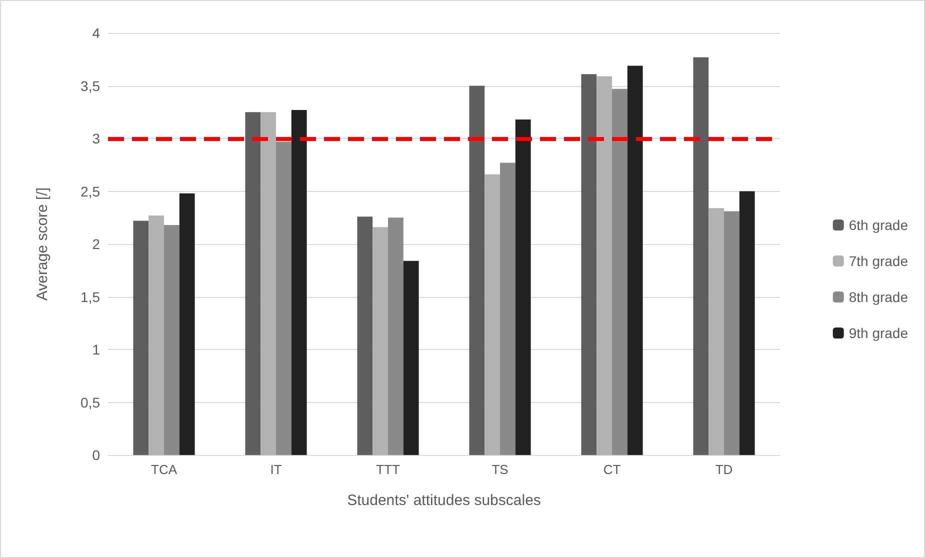 The width and height of the screenshot is (925, 558). What do you see at coordinates (878, 297) in the screenshot?
I see `legend-label: 8th grade` at bounding box center [878, 297].